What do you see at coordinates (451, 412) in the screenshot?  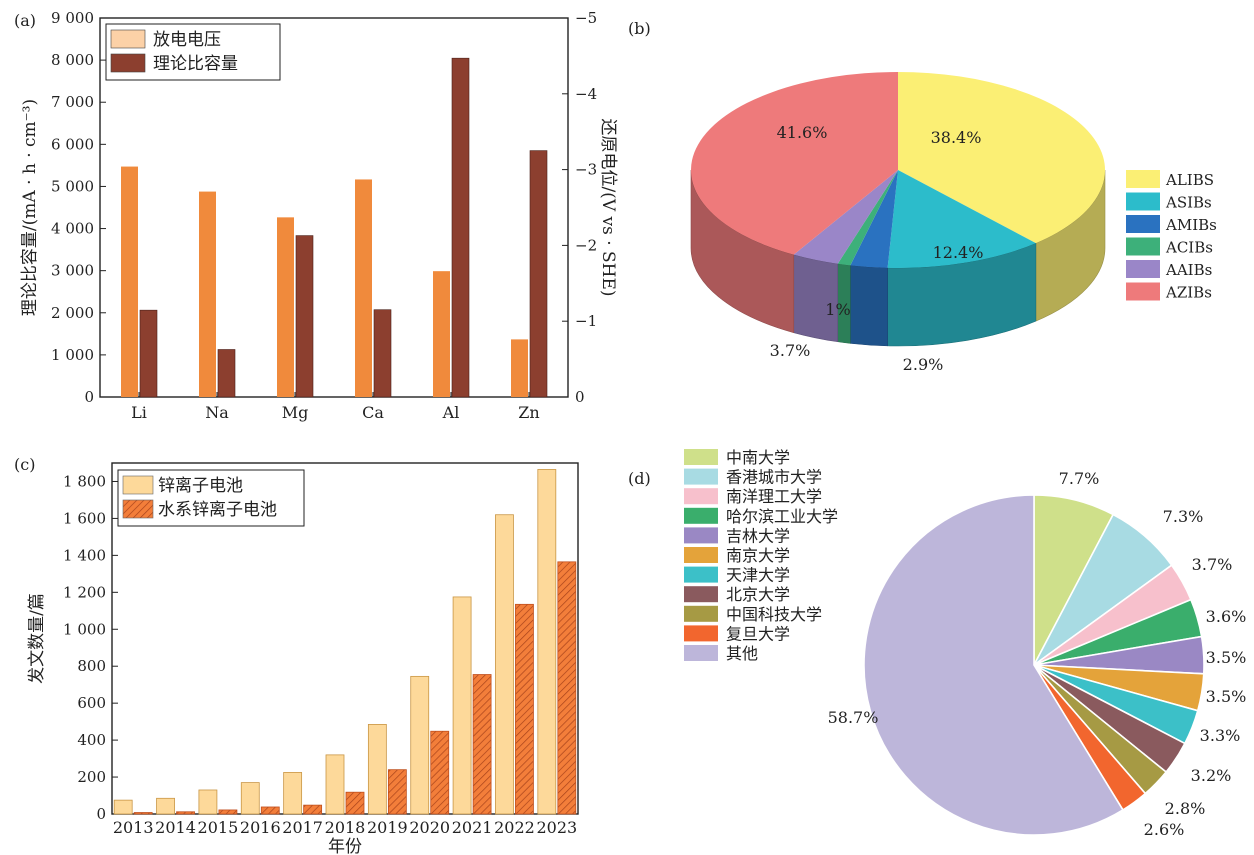 I see `x-tick-label-a: Al` at bounding box center [451, 412].